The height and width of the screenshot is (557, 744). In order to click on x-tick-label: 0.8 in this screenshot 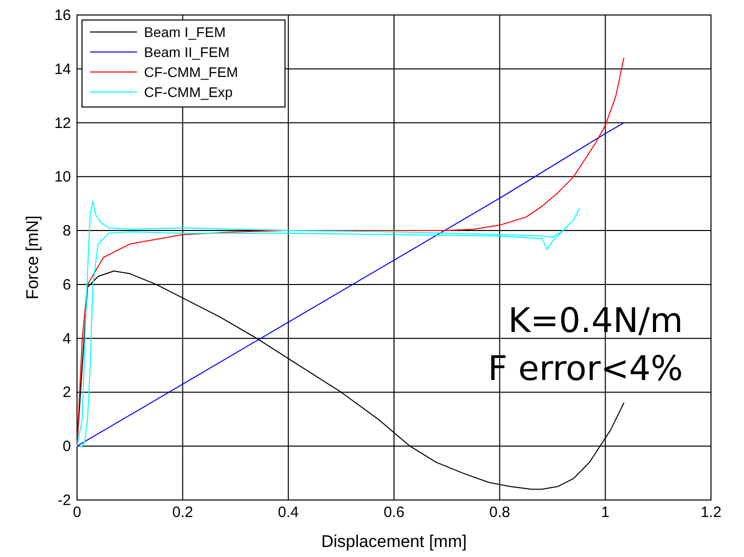, I will do `click(499, 512)`.